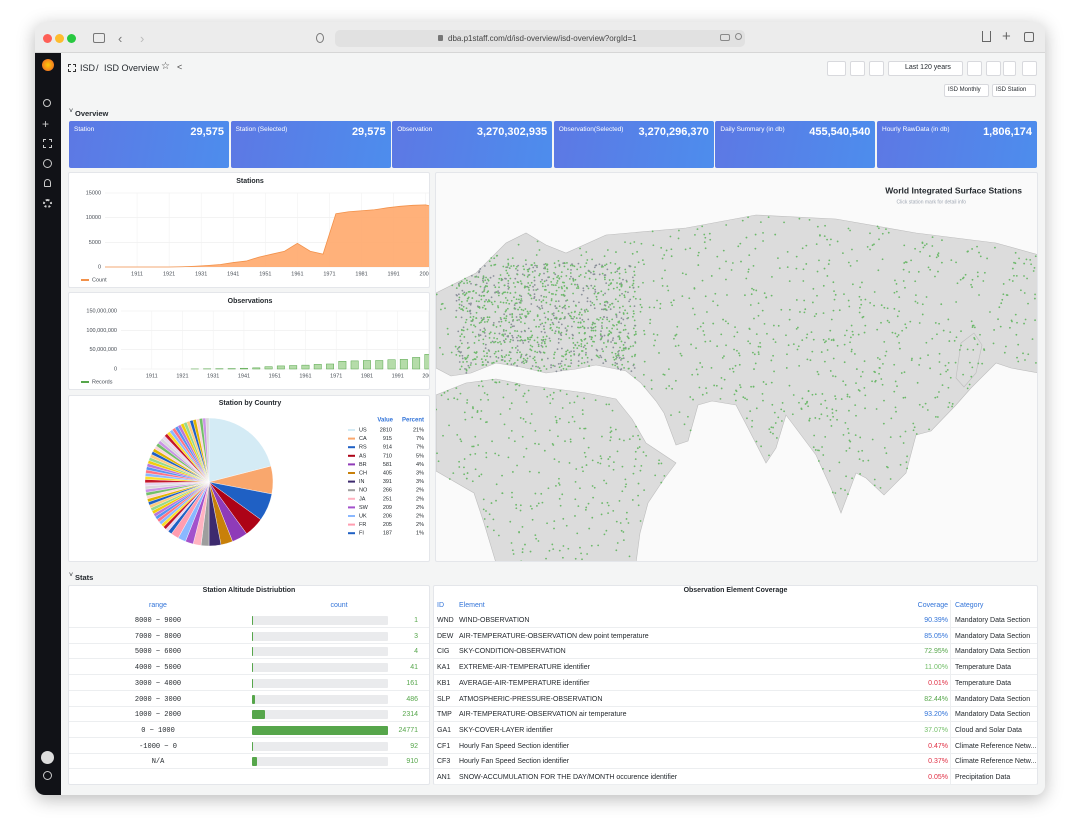 Image resolution: width=1080 pixels, height=839 pixels. I want to click on back-button: ‹, so click(120, 38).